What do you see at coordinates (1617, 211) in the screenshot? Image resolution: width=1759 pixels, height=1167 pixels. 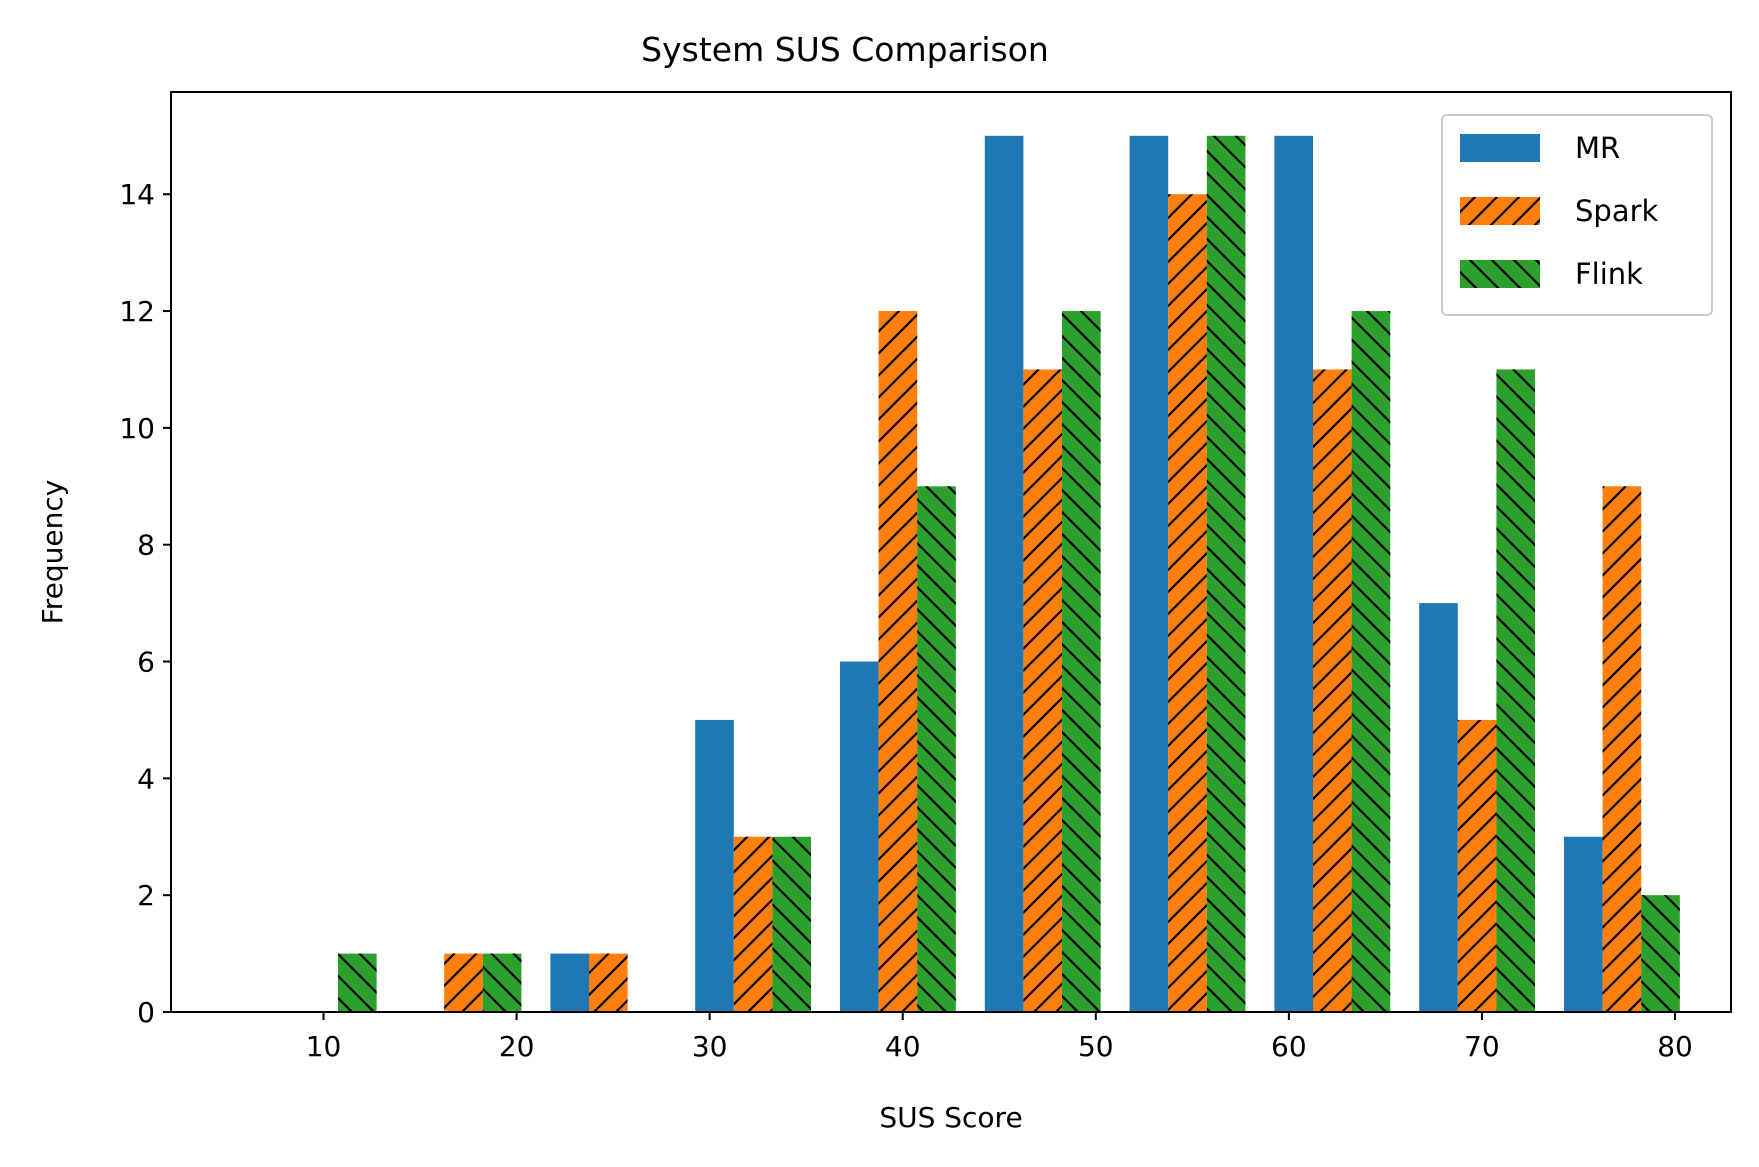 I see `legend-label-spark: Spark` at bounding box center [1617, 211].